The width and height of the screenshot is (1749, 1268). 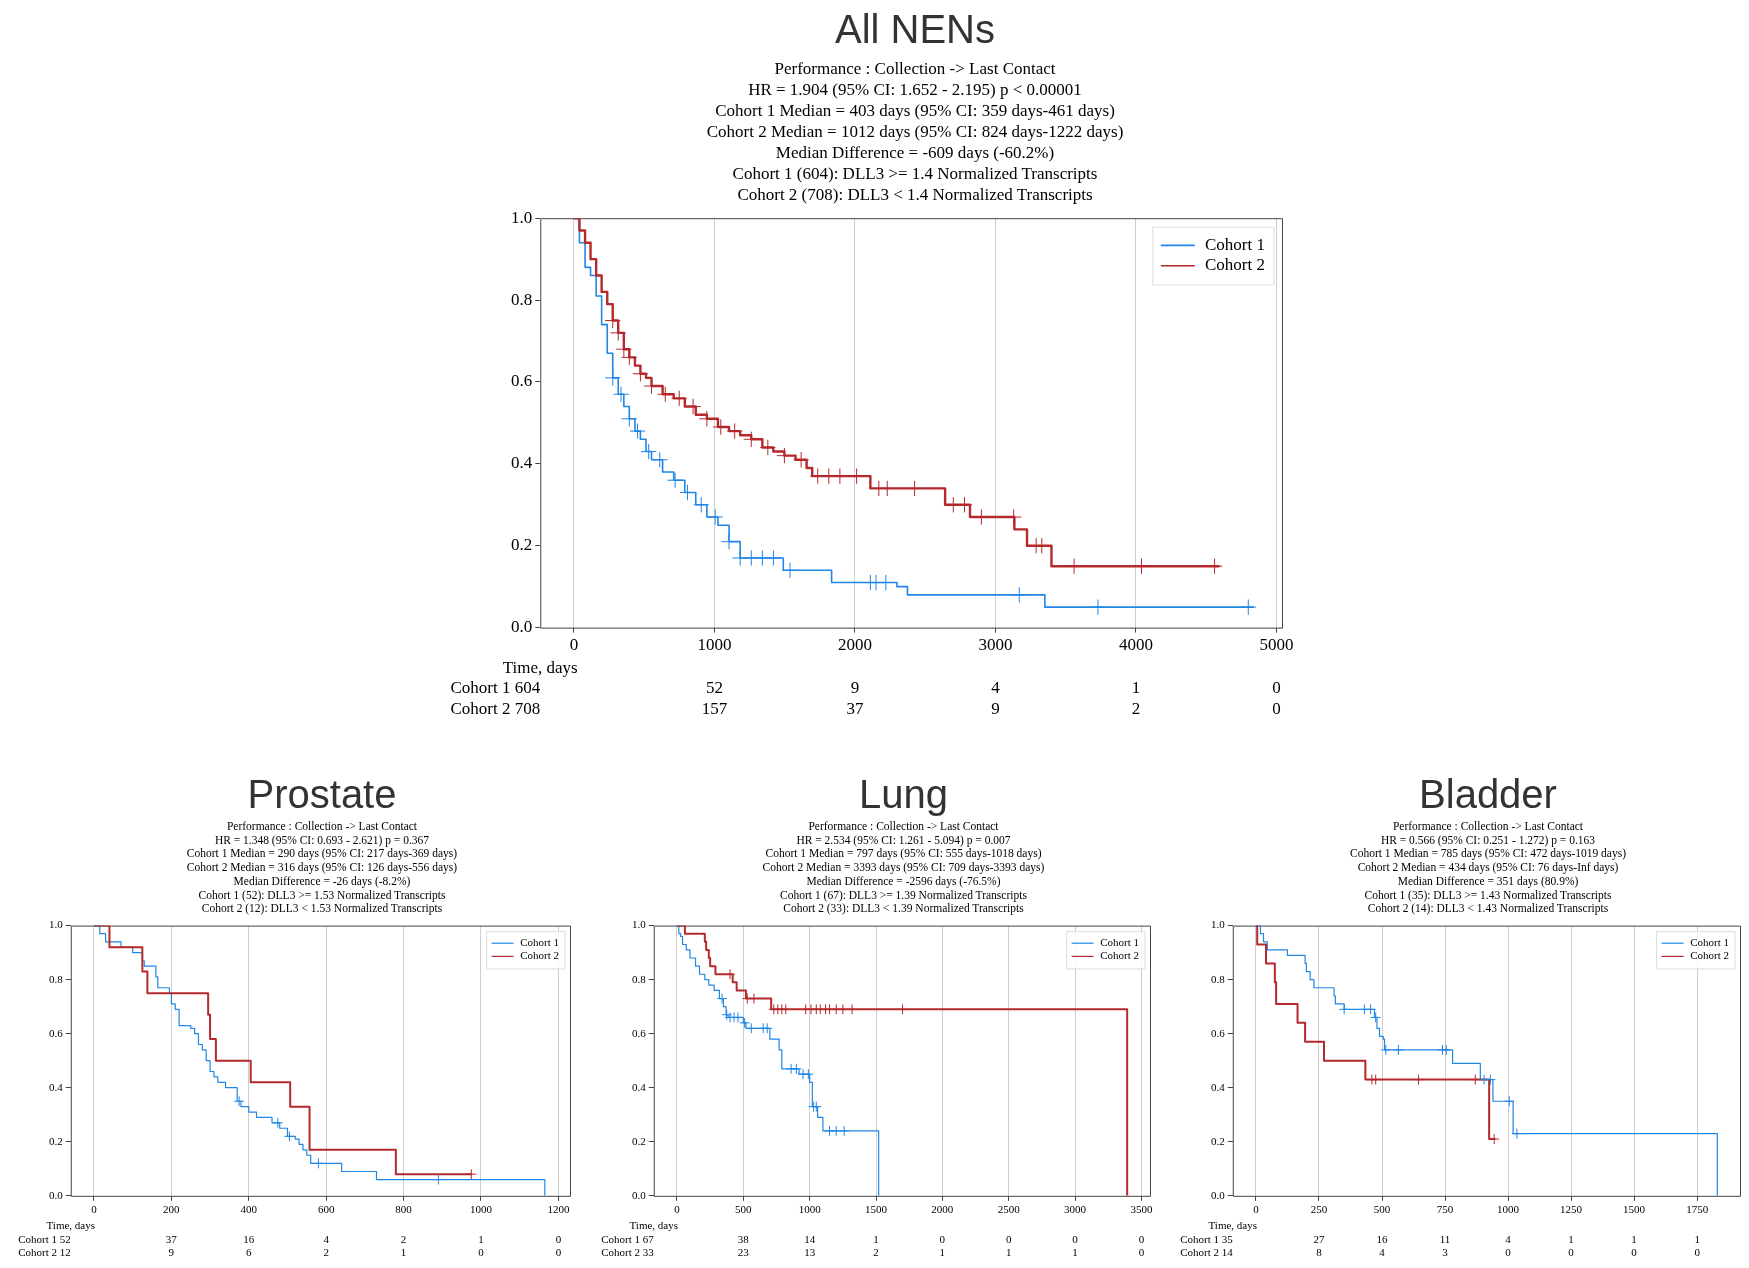 What do you see at coordinates (290, 1251) in the screenshot?
I see `text: Cohort 2 12 9 6 2 1 0 0` at bounding box center [290, 1251].